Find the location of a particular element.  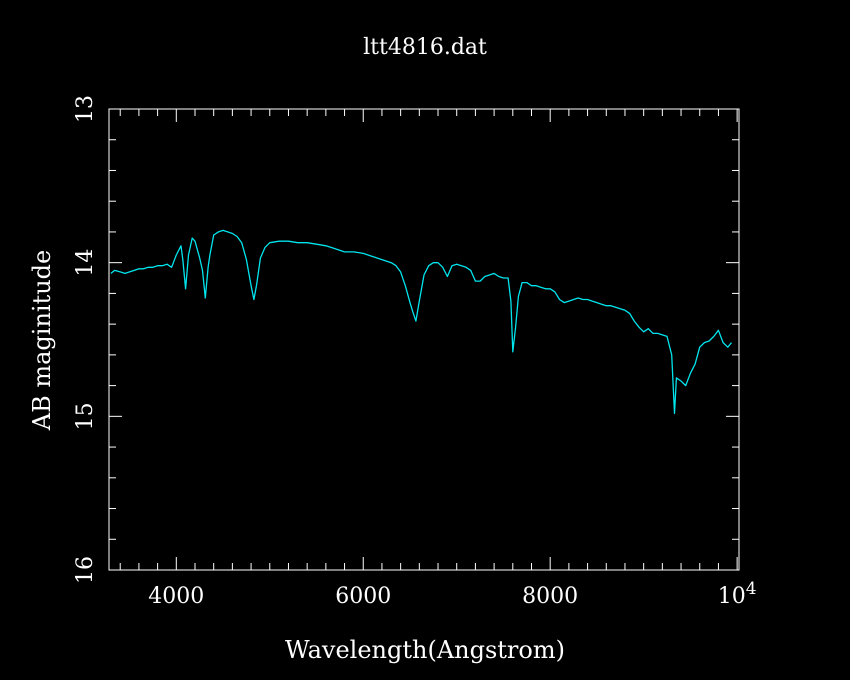

x-tick-label: 4000 is located at coordinates (176, 596).